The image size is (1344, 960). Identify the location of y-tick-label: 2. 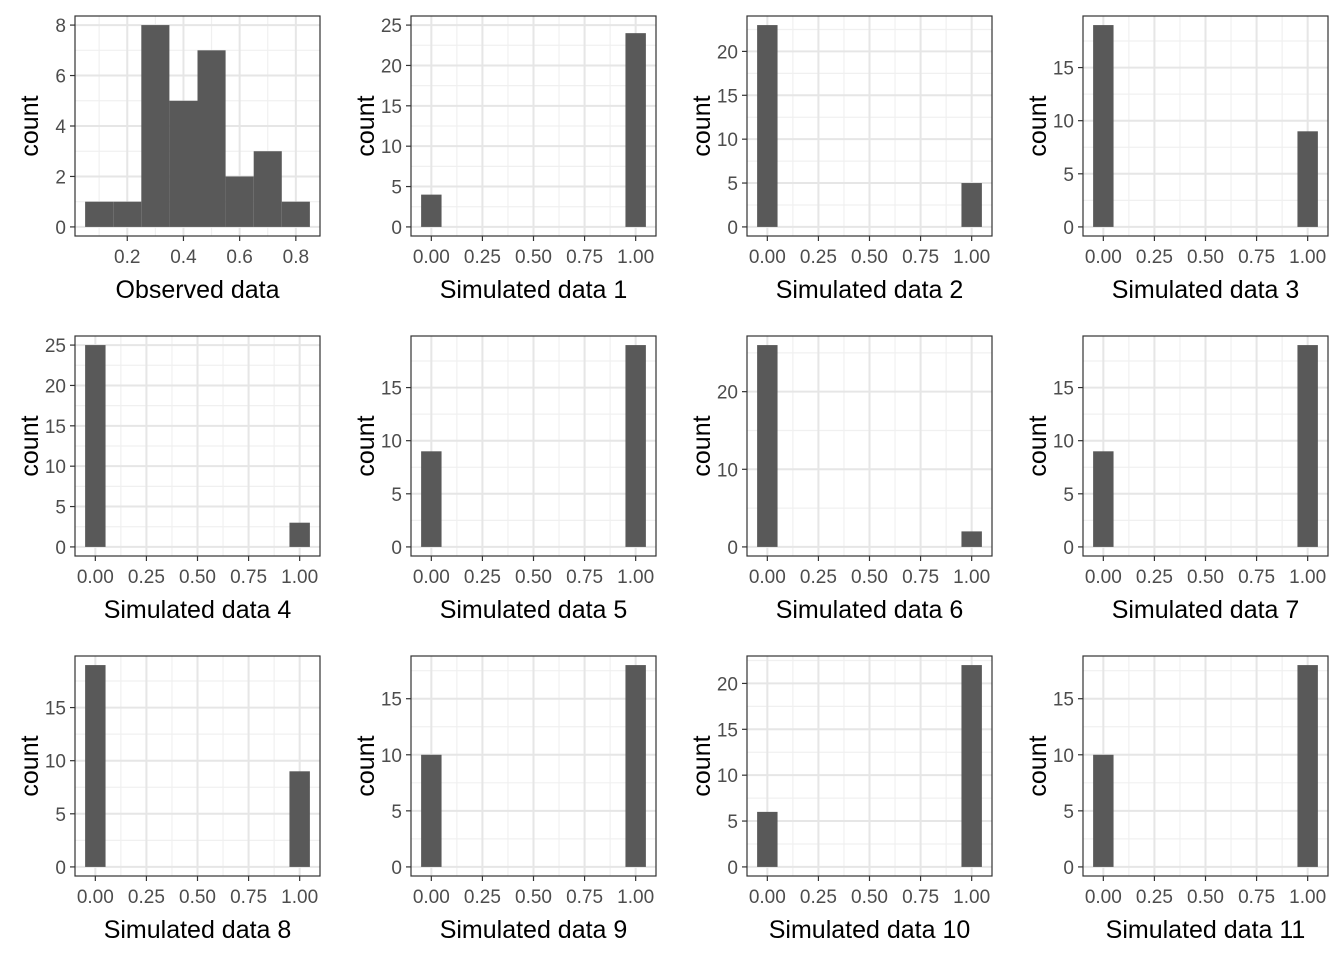
(60, 177).